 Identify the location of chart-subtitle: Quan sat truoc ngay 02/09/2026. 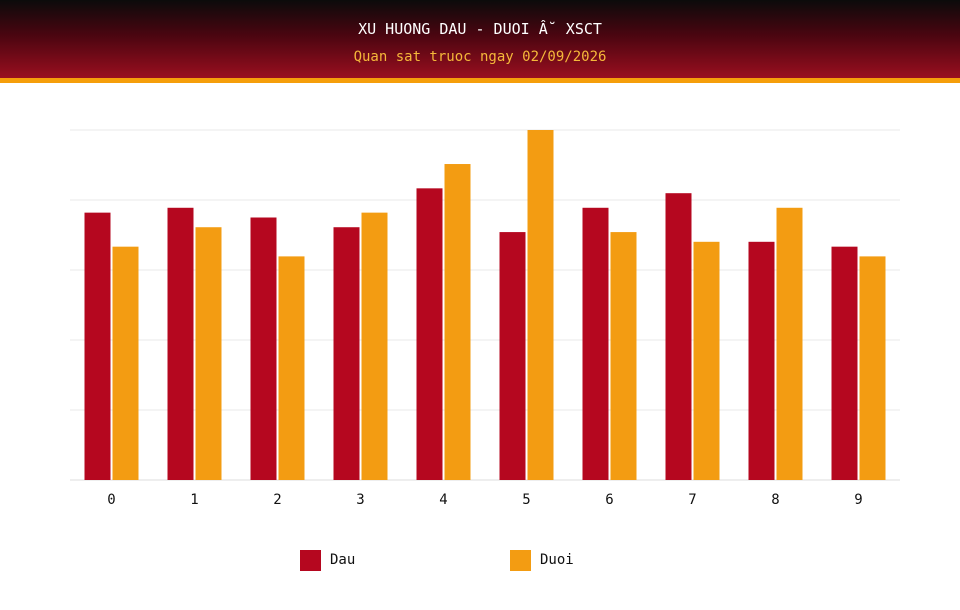
(480, 57).